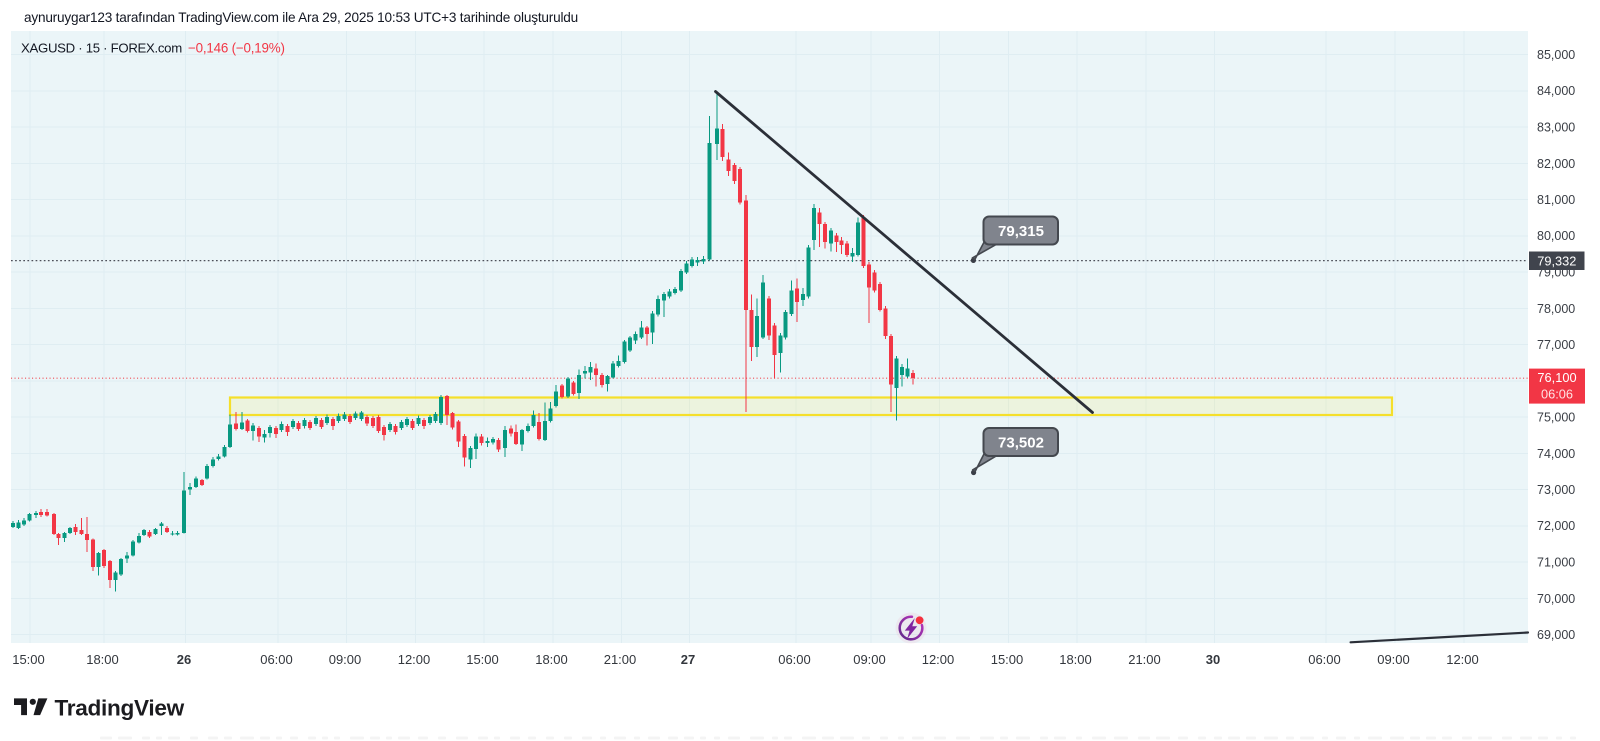 This screenshot has width=1600, height=741. What do you see at coordinates (1556, 345) in the screenshot?
I see `svg-text: 77,000` at bounding box center [1556, 345].